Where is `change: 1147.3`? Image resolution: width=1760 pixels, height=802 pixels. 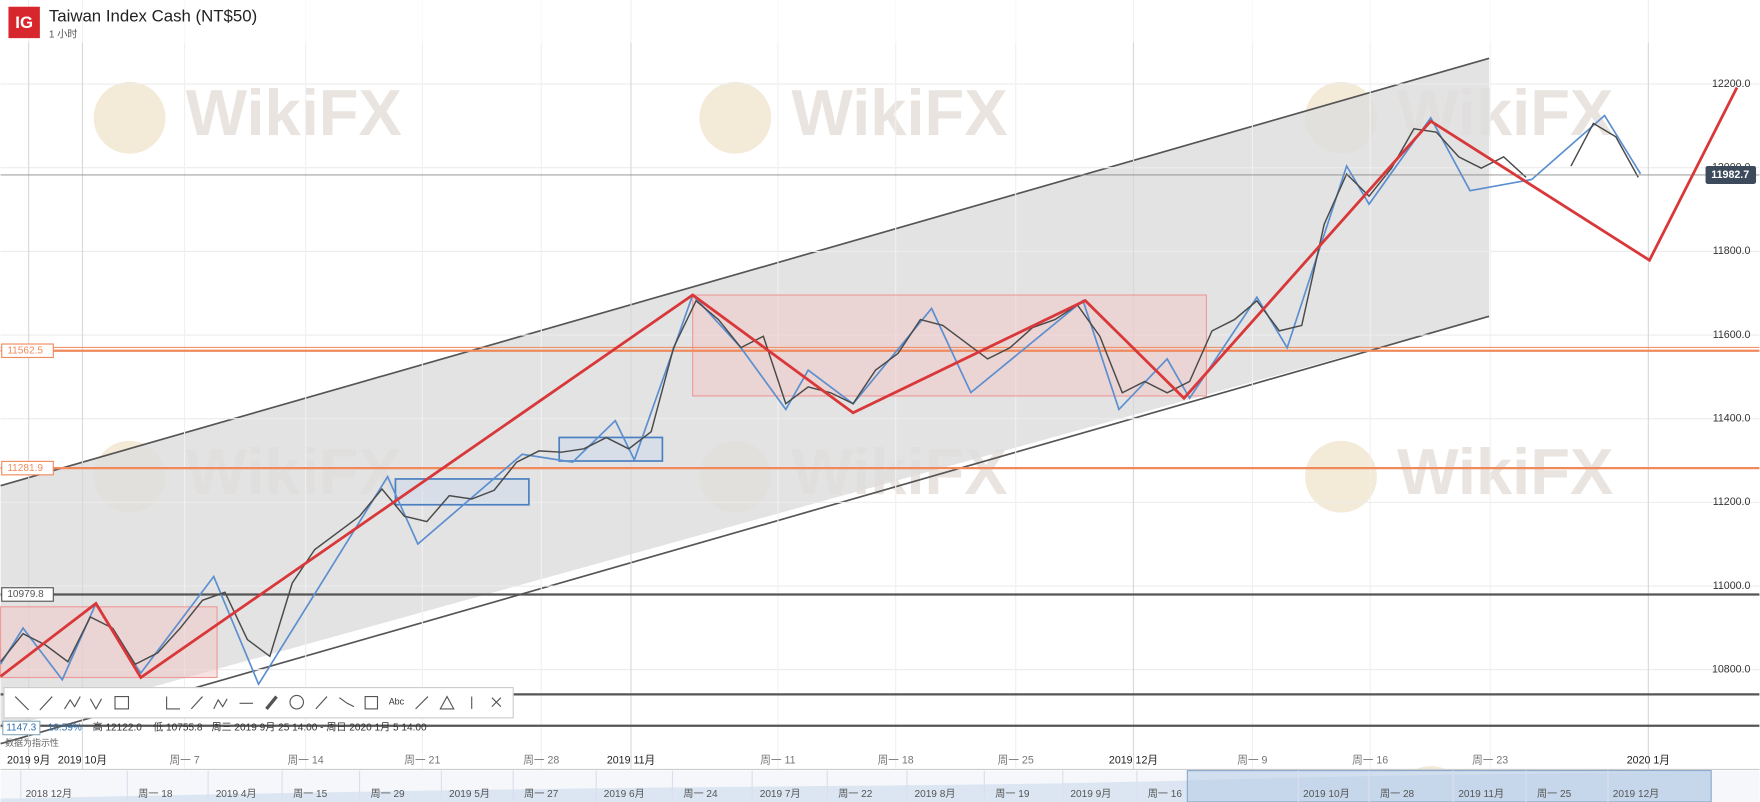 change: 1147.3 is located at coordinates (21, 728).